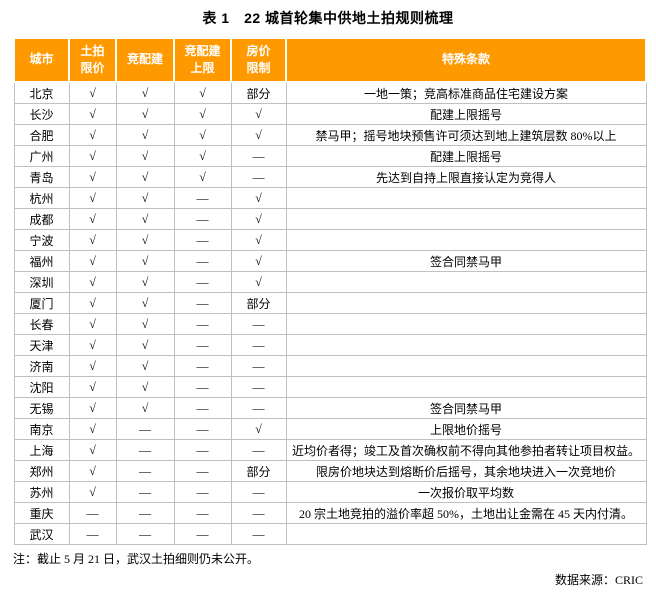  What do you see at coordinates (330, 324) in the screenshot?
I see `table-row: 长春 √ √ — —` at bounding box center [330, 324].